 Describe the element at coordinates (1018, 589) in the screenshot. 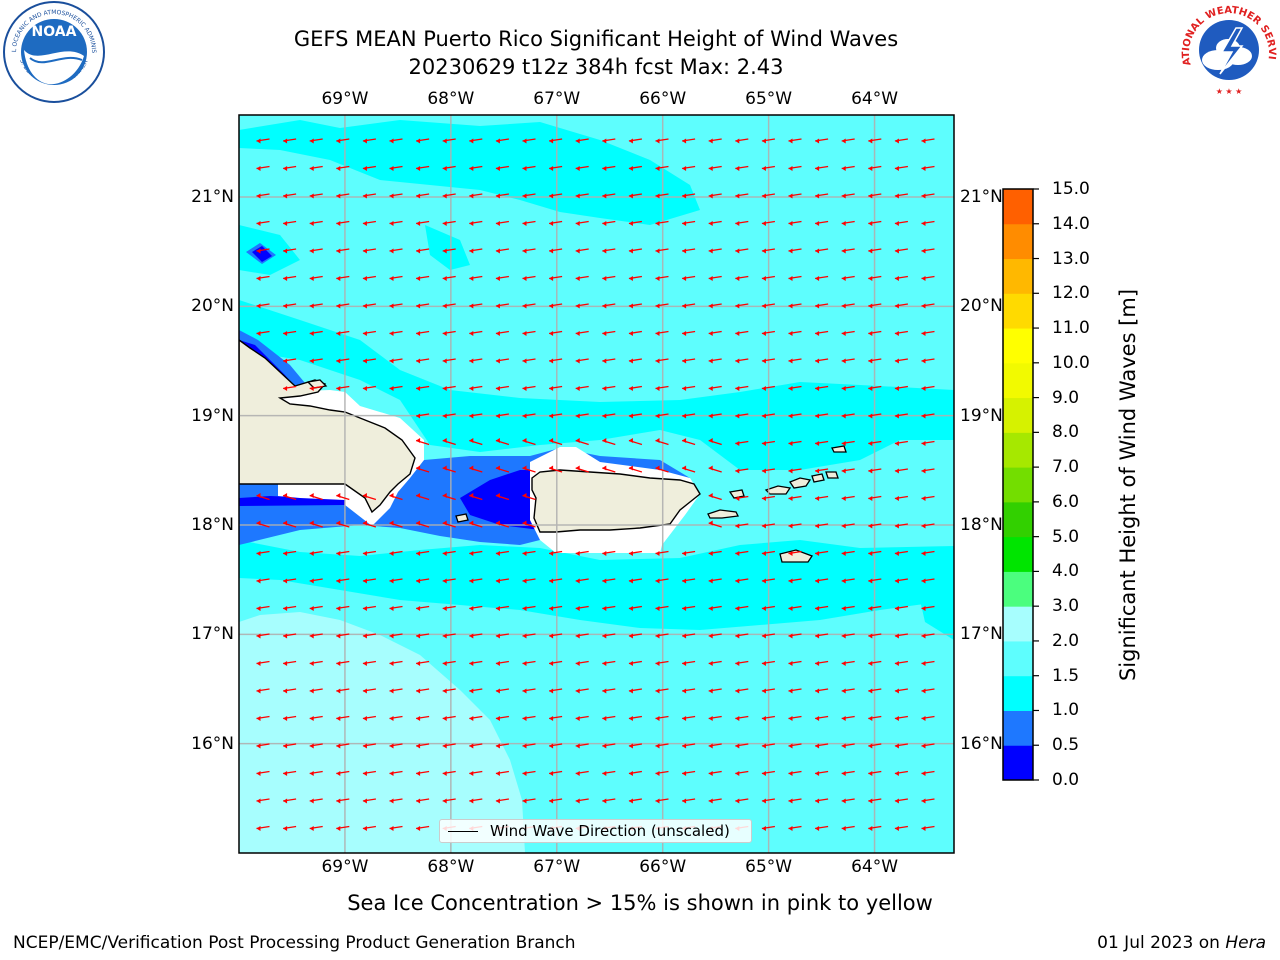

I see `colorbar-segment` at that location.